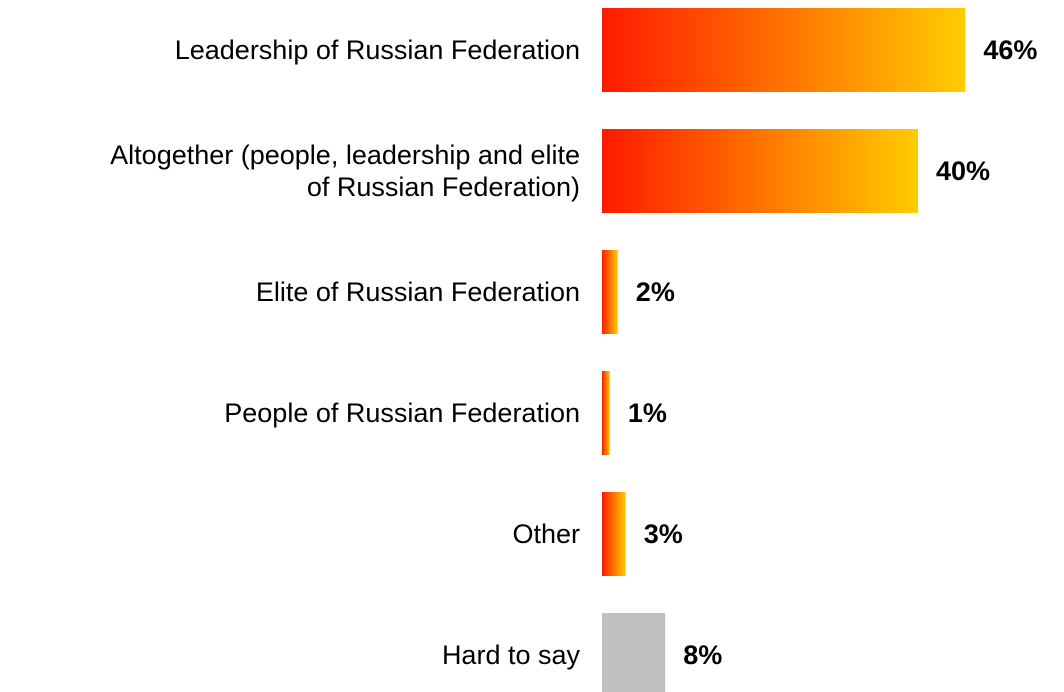 The width and height of the screenshot is (1064, 692). I want to click on value-label-5: 8%, so click(702, 655).